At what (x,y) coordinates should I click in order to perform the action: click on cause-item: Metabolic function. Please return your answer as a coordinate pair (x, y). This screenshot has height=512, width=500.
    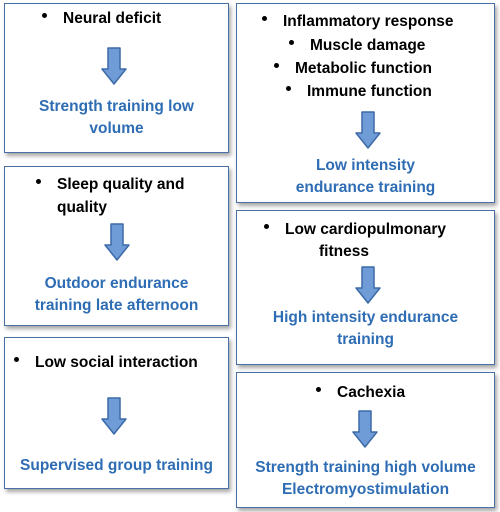
    Looking at the image, I should click on (353, 68).